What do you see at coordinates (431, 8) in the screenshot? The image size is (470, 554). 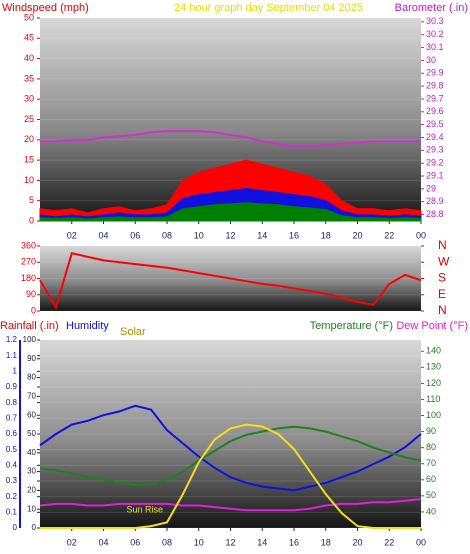 I see `axis-title: Barometer (.in)` at bounding box center [431, 8].